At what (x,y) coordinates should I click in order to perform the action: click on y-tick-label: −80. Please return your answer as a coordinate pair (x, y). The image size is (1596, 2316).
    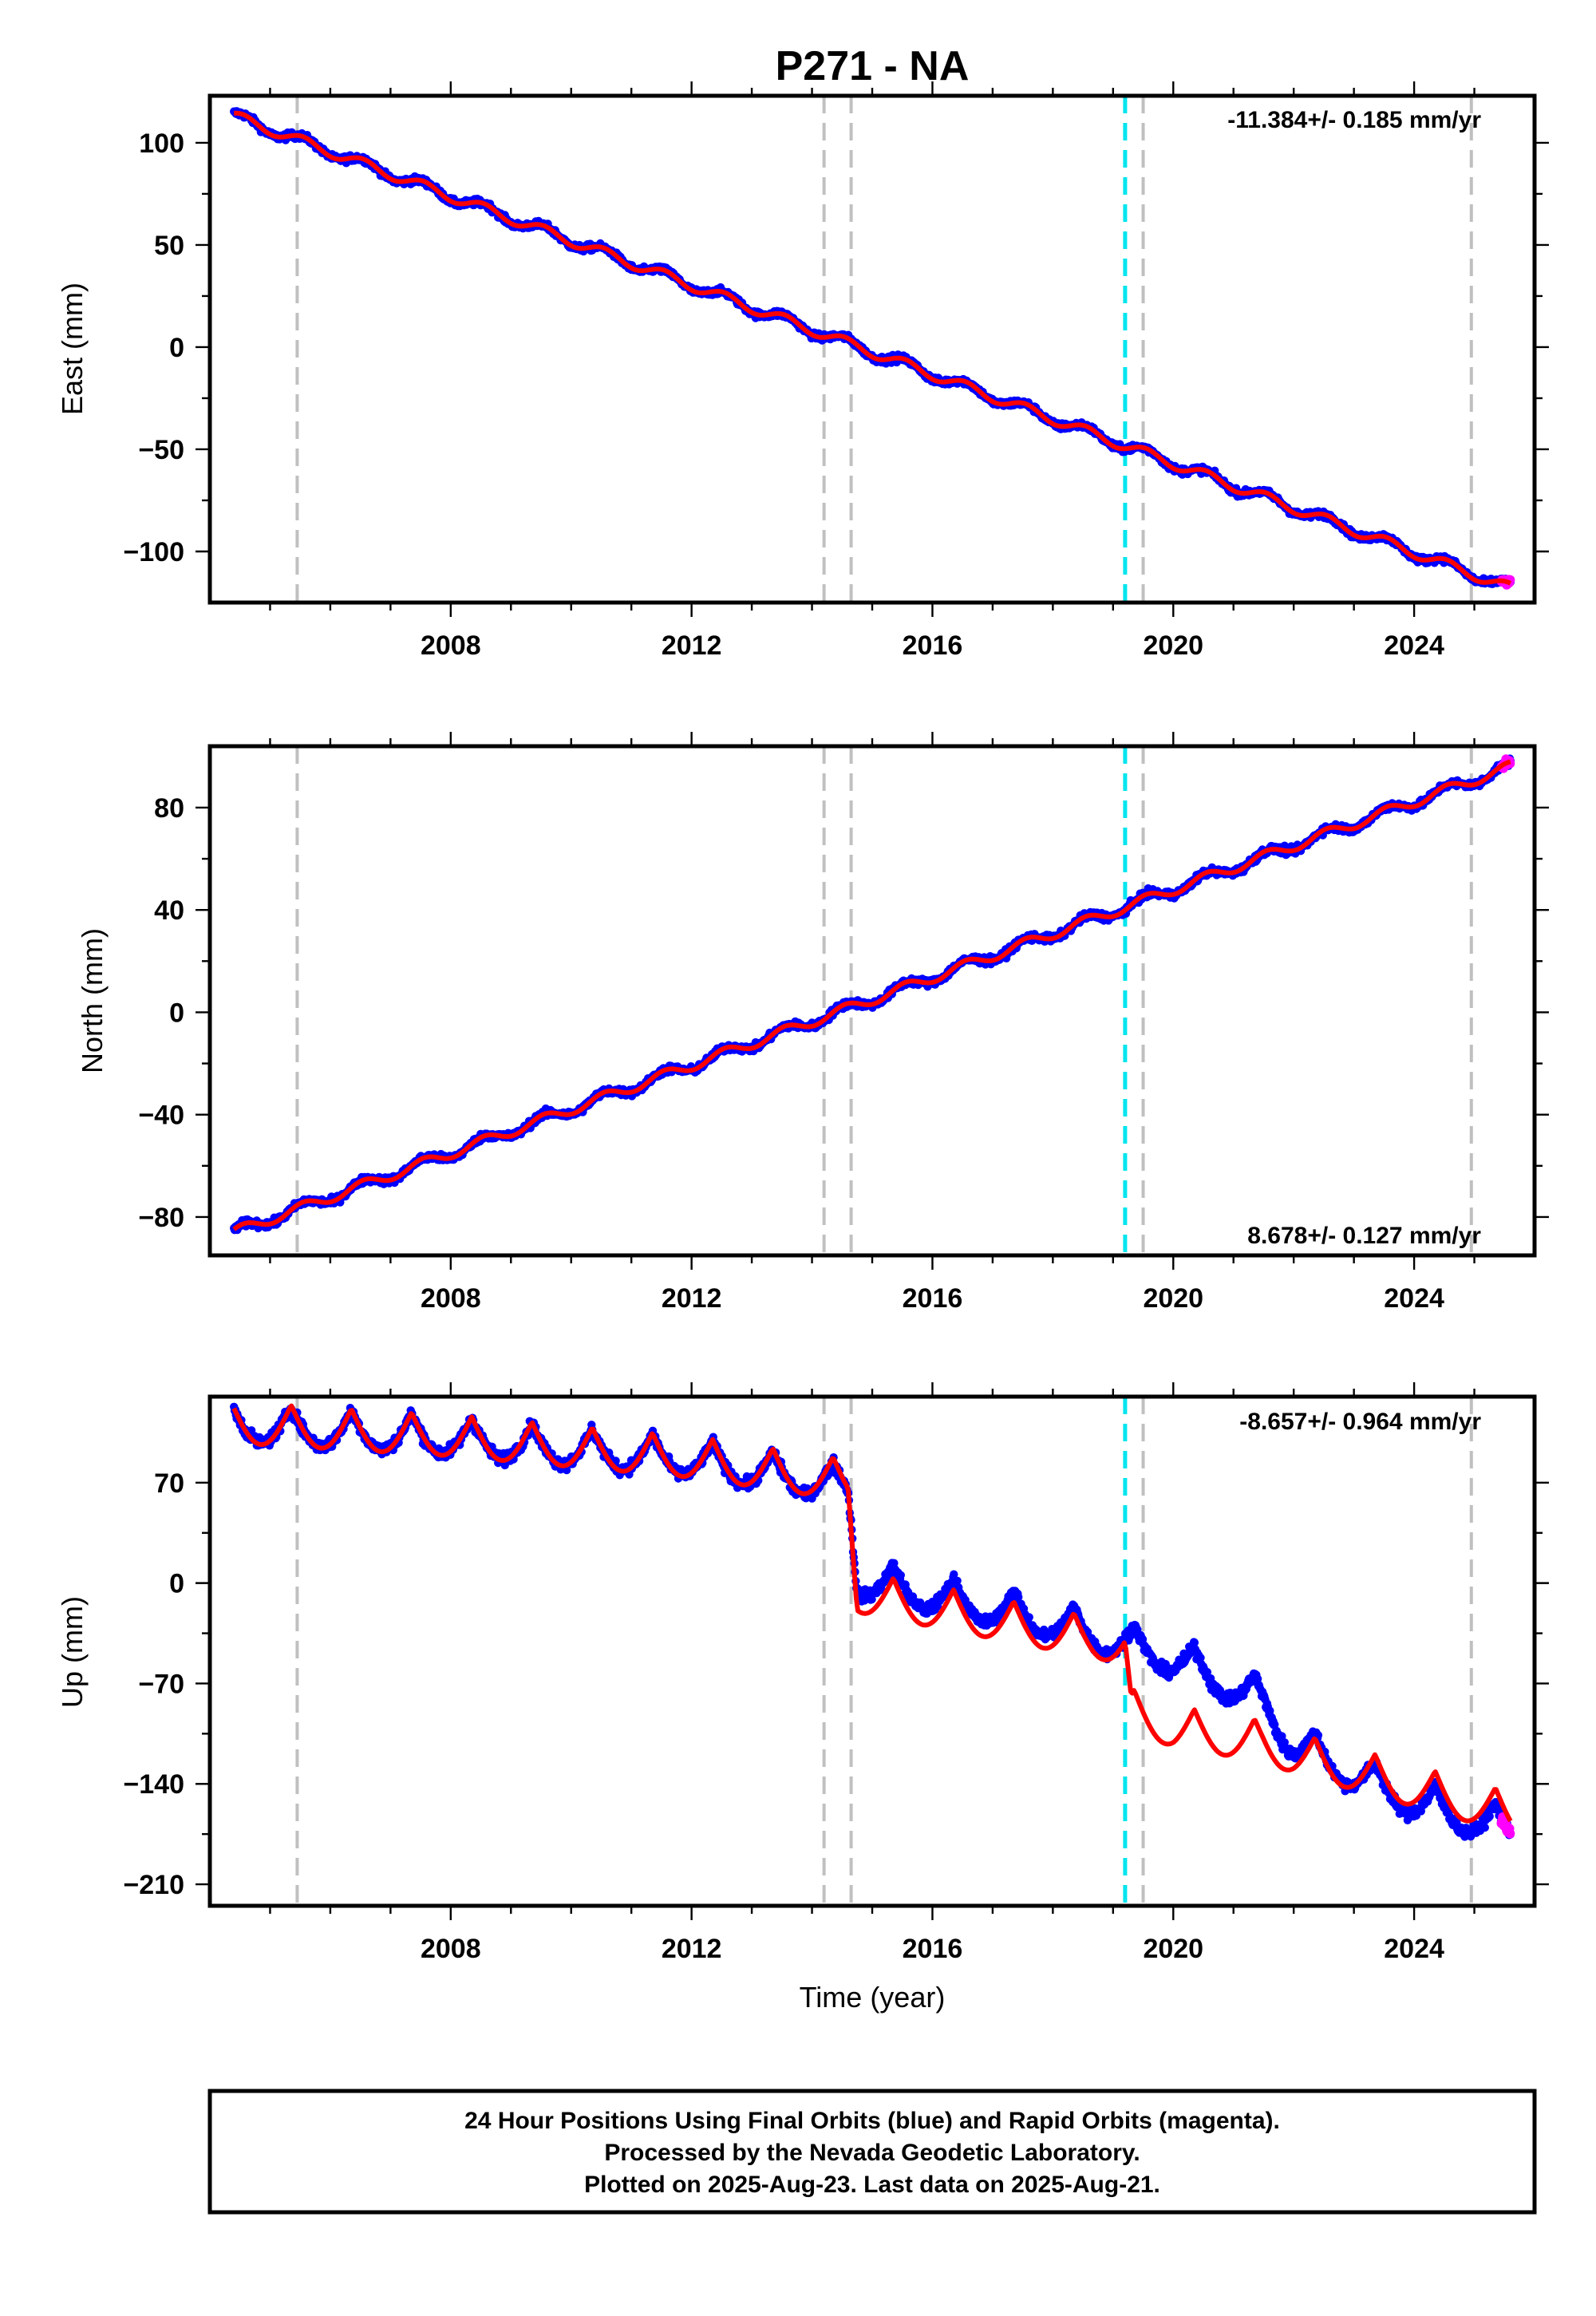
    Looking at the image, I should click on (161, 1218).